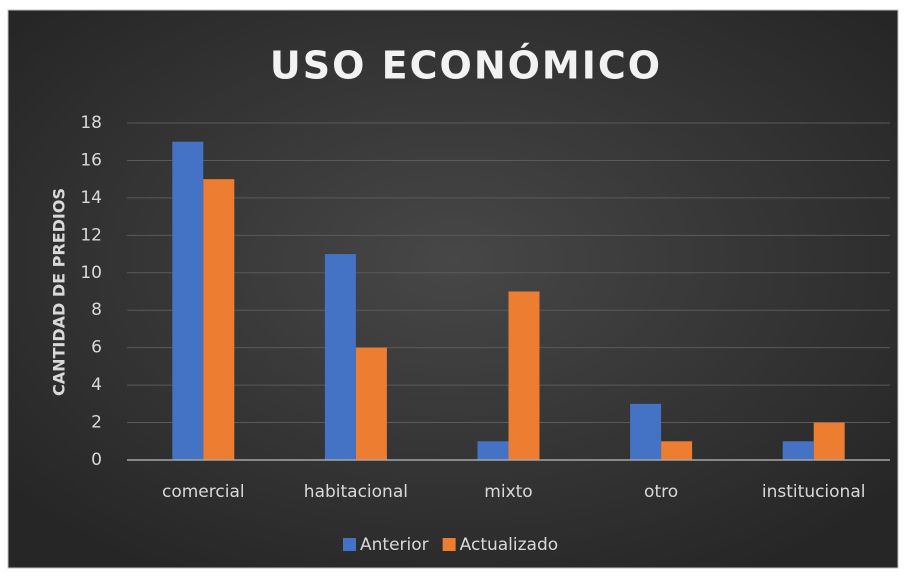 Image resolution: width=906 pixels, height=577 pixels. What do you see at coordinates (96, 460) in the screenshot?
I see `y-tick-label: 0` at bounding box center [96, 460].